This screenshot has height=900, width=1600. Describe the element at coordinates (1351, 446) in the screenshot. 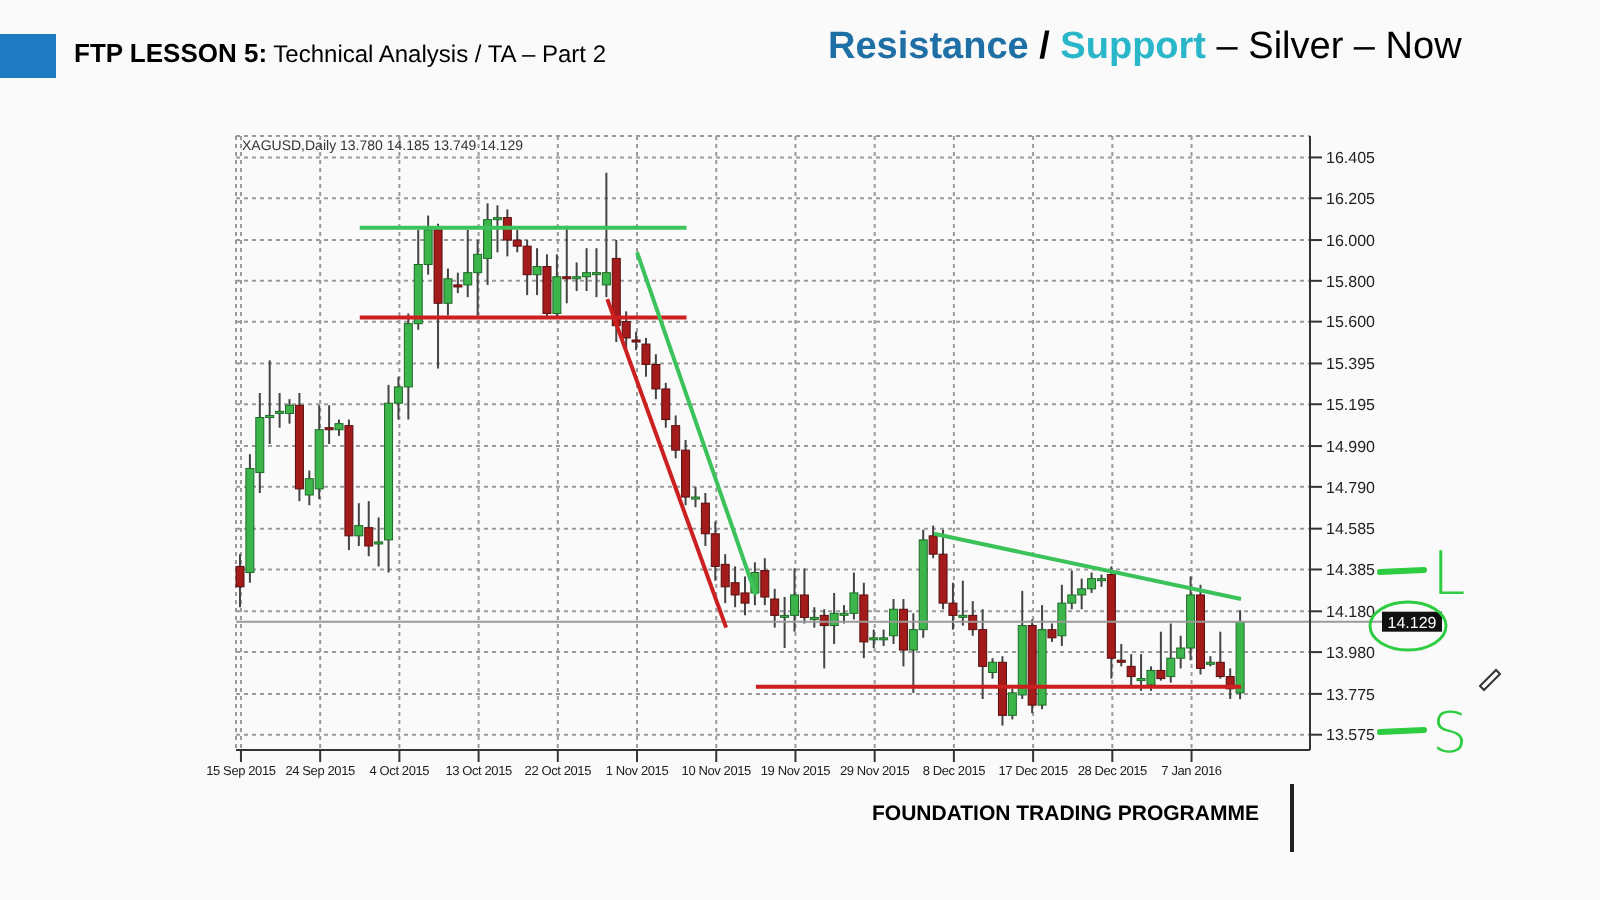

I see `y-tick-label: 14.990` at that location.